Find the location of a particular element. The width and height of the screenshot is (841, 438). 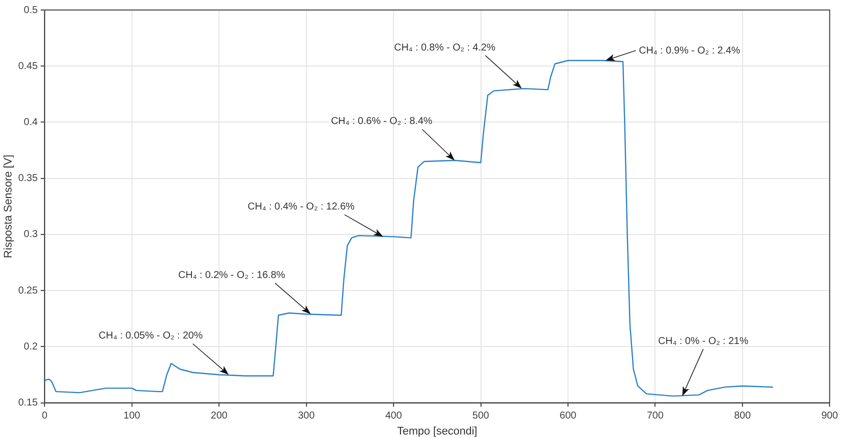

y-tick-label: 0.2 is located at coordinates (31, 346).